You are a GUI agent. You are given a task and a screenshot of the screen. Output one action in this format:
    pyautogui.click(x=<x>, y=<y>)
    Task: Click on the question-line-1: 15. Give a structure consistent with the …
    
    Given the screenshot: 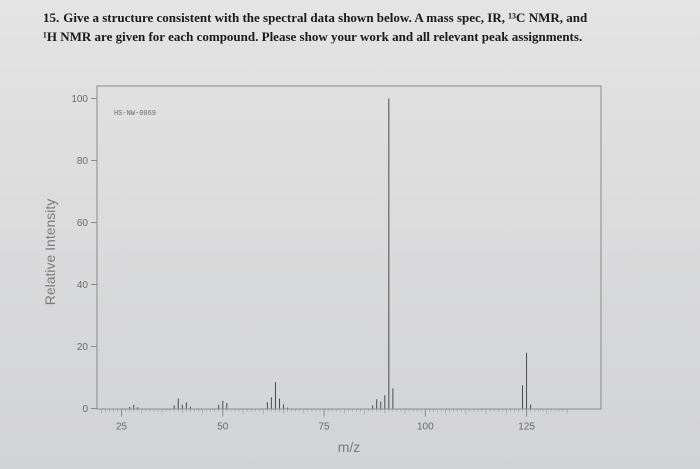 What is the action you would take?
    pyautogui.click(x=363, y=17)
    